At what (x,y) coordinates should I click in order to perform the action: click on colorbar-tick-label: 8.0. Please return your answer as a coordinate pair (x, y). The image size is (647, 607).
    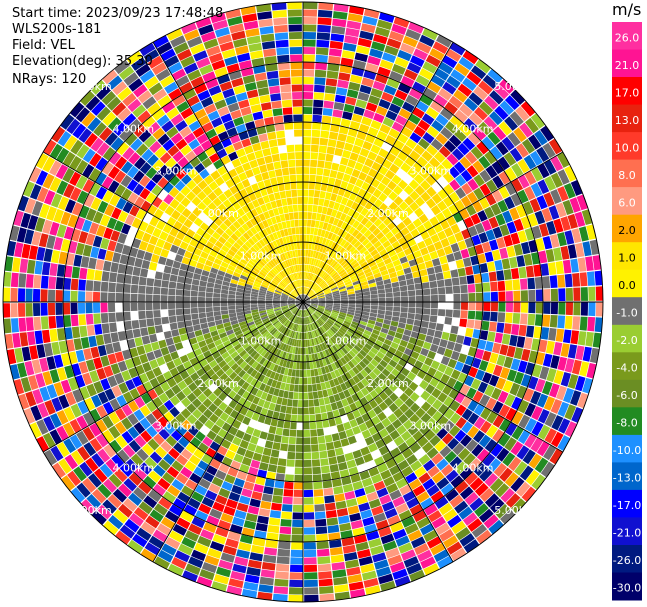
    Looking at the image, I should click on (627, 175).